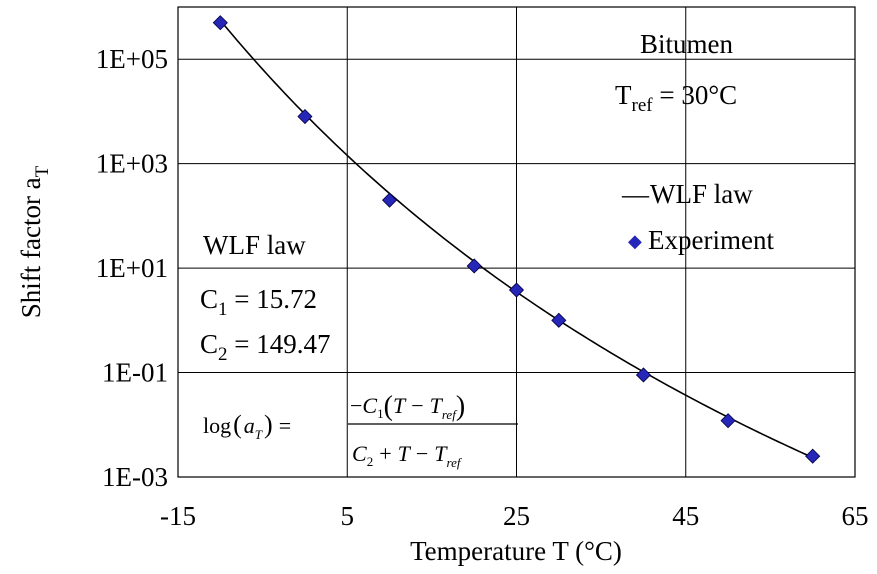 This screenshot has height=574, width=877. Describe the element at coordinates (132, 59) in the screenshot. I see `y-tick-label: 1E+05` at that location.